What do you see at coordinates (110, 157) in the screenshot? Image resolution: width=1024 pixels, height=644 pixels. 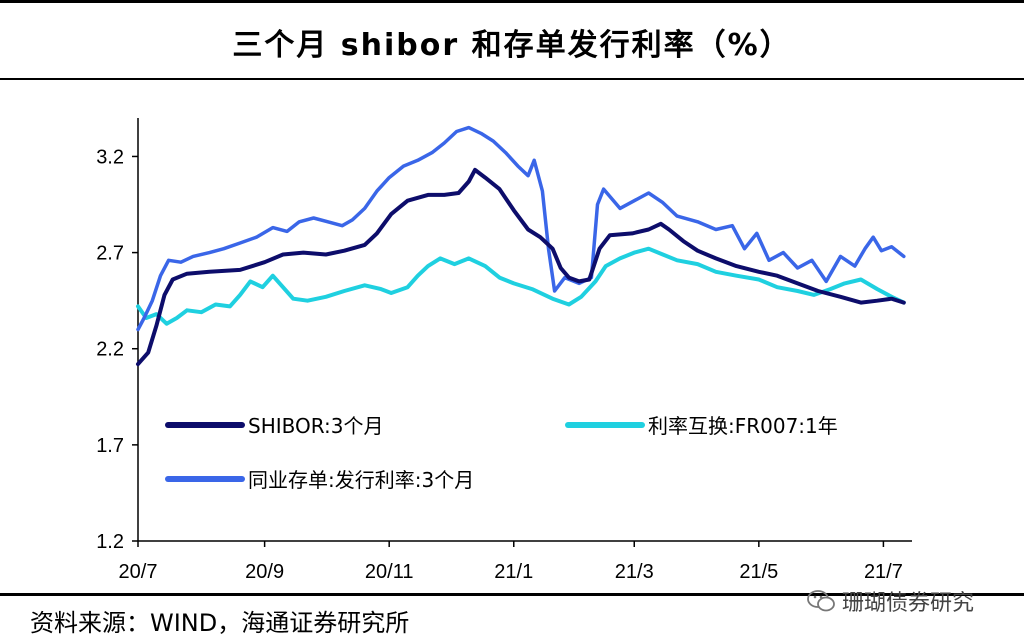 I see `y-tick-label: 3.2` at bounding box center [110, 157].